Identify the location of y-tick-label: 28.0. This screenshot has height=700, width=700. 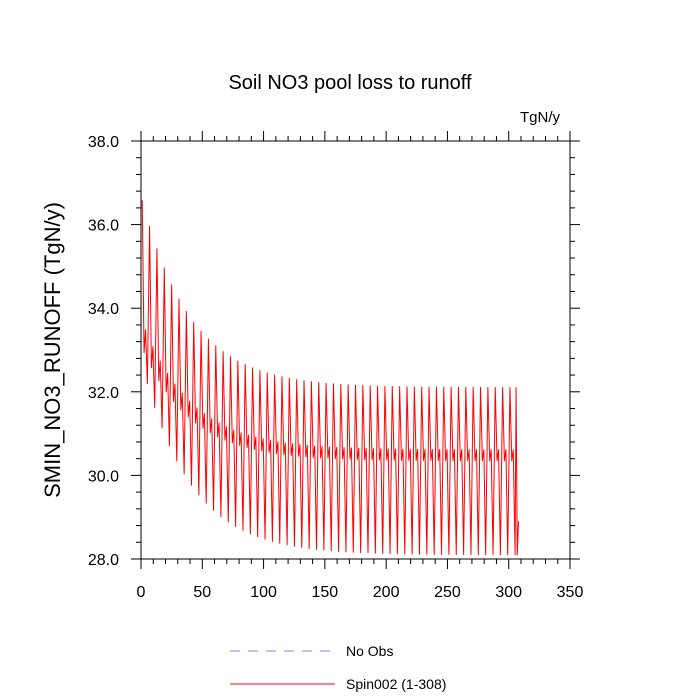
(103, 560).